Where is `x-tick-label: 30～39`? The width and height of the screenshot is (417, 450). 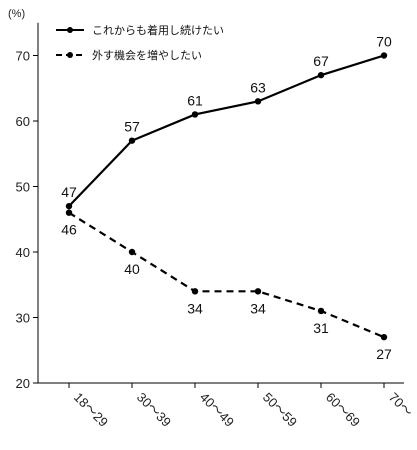
x-tick-label: 30～39 is located at coordinates (154, 410).